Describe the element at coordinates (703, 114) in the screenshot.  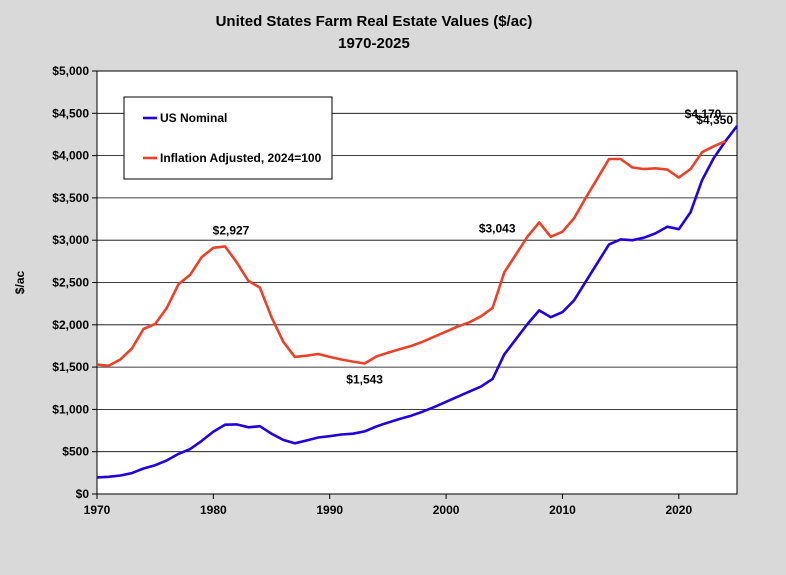
I see `data-label: $4,170` at that location.